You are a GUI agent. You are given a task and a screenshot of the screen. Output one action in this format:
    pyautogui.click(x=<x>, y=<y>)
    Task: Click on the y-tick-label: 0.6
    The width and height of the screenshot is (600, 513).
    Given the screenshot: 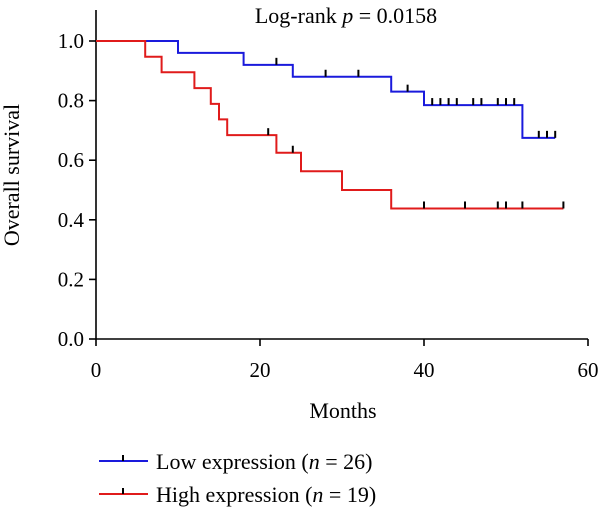 What is the action you would take?
    pyautogui.click(x=71, y=160)
    